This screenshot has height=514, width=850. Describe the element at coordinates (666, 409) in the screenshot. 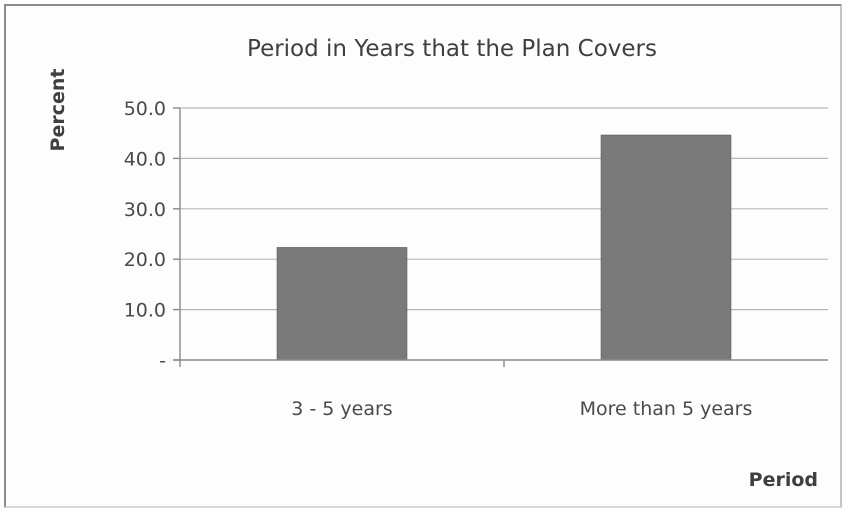

I see `x-tick-label-1: More than 5 years` at that location.